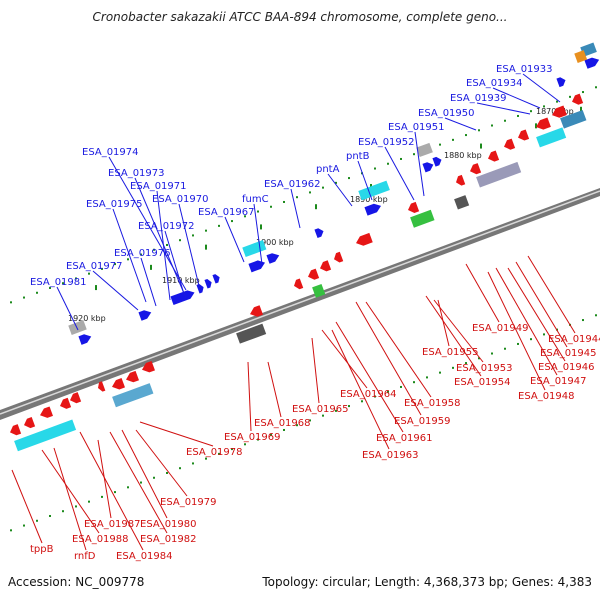 The width and height of the screenshot is (600, 600). Describe the element at coordinates (368, 394) in the screenshot. I see `gene-label: ESA_01964` at that location.